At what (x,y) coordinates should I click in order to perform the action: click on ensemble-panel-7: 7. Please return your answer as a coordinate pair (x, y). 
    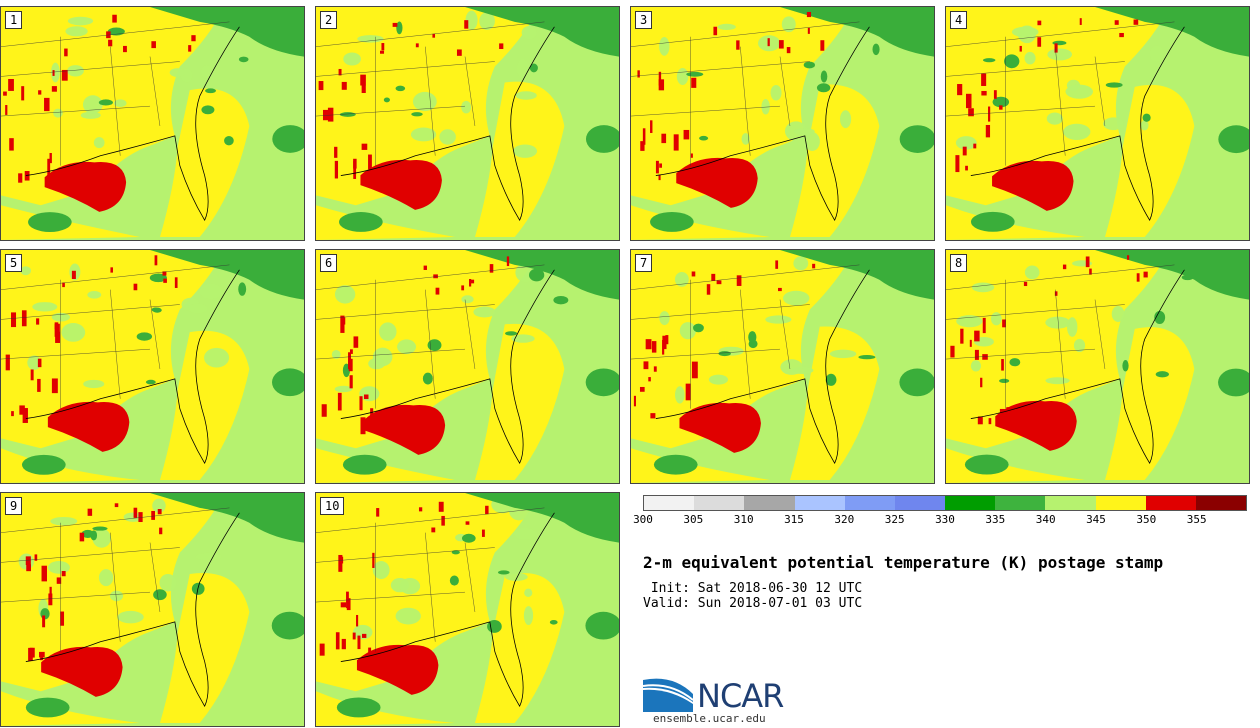
    Looking at the image, I should click on (782, 366).